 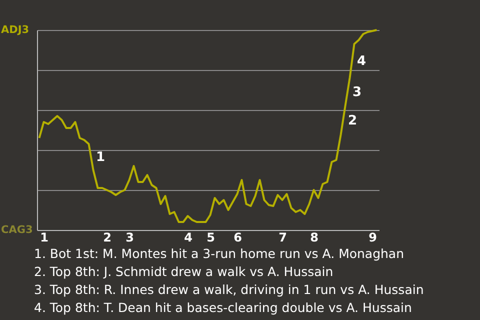 What do you see at coordinates (210, 237) in the screenshot?
I see `x-tick-label: 5` at bounding box center [210, 237].